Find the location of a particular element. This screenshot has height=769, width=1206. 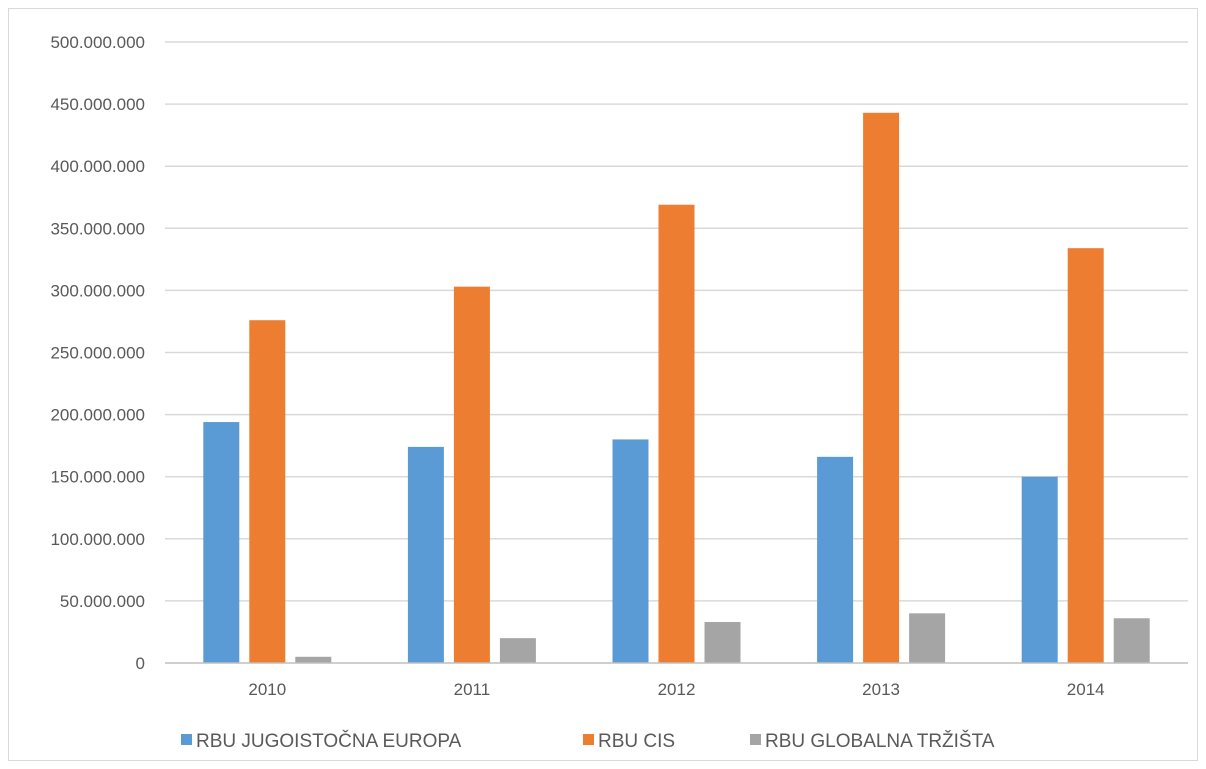

x-tick-label: 2013 is located at coordinates (881, 689).